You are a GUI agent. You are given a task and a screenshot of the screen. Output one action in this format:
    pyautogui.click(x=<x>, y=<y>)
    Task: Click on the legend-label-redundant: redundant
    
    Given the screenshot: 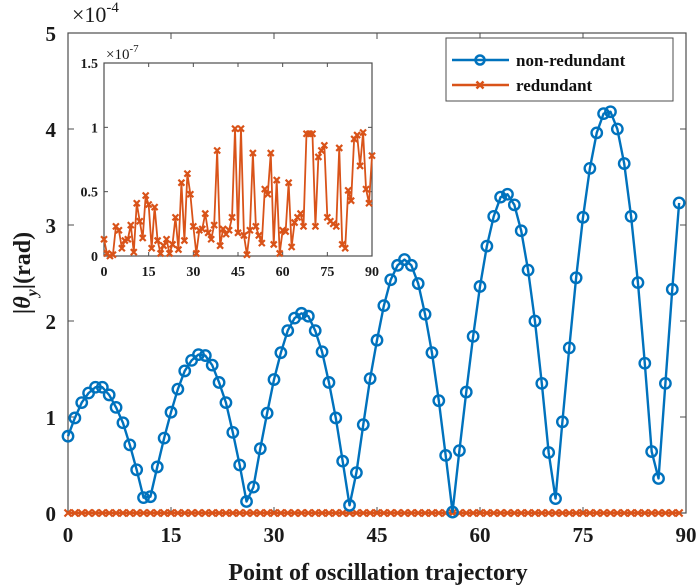 What is the action you would take?
    pyautogui.click(x=554, y=85)
    